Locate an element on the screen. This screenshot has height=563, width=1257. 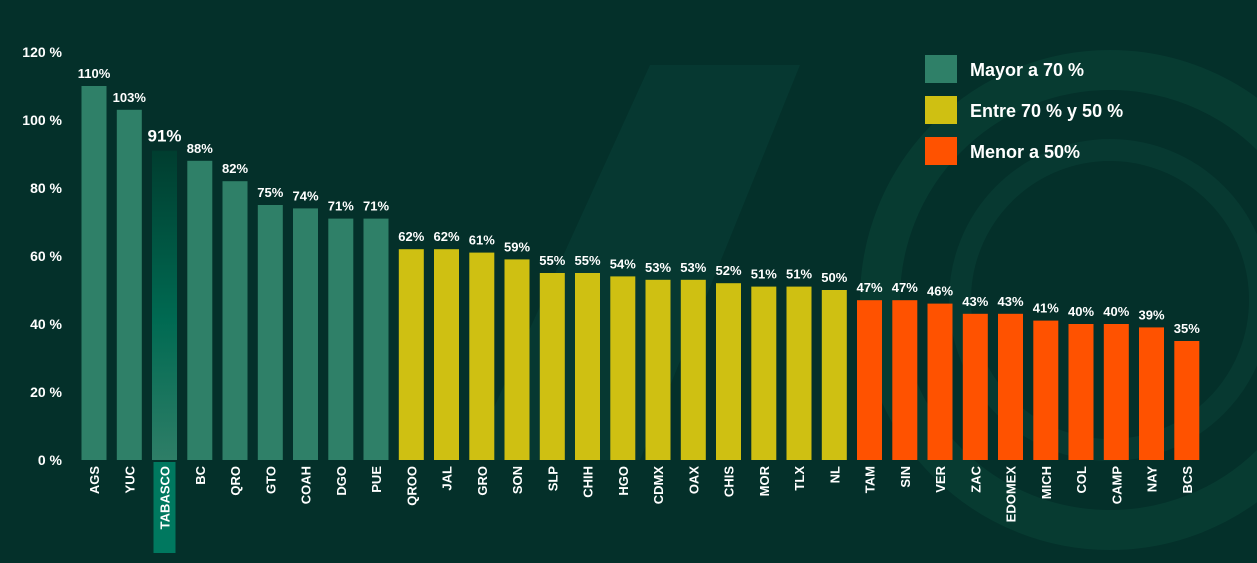
x-tick-label-son: SON is located at coordinates (517, 480).